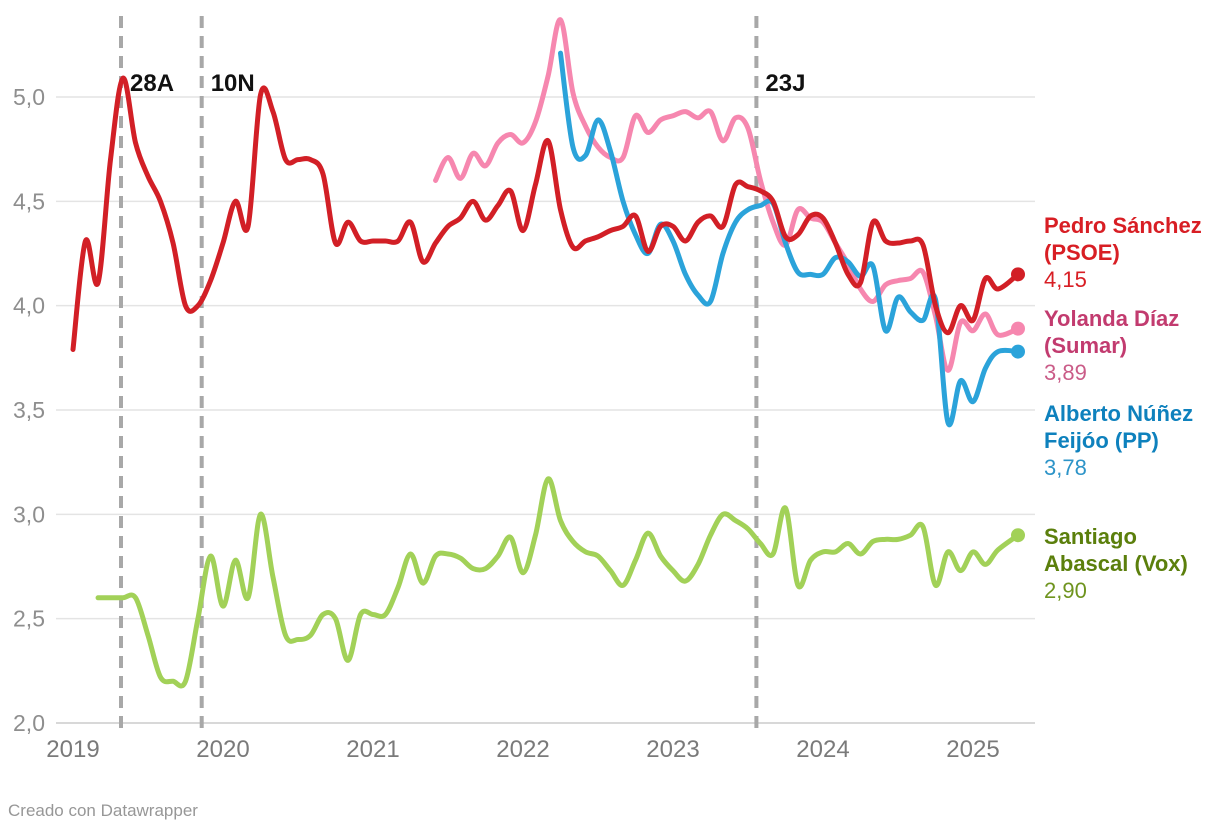 The width and height of the screenshot is (1220, 838). Describe the element at coordinates (233, 83) in the screenshot. I see `event-label-10N: 10N` at that location.